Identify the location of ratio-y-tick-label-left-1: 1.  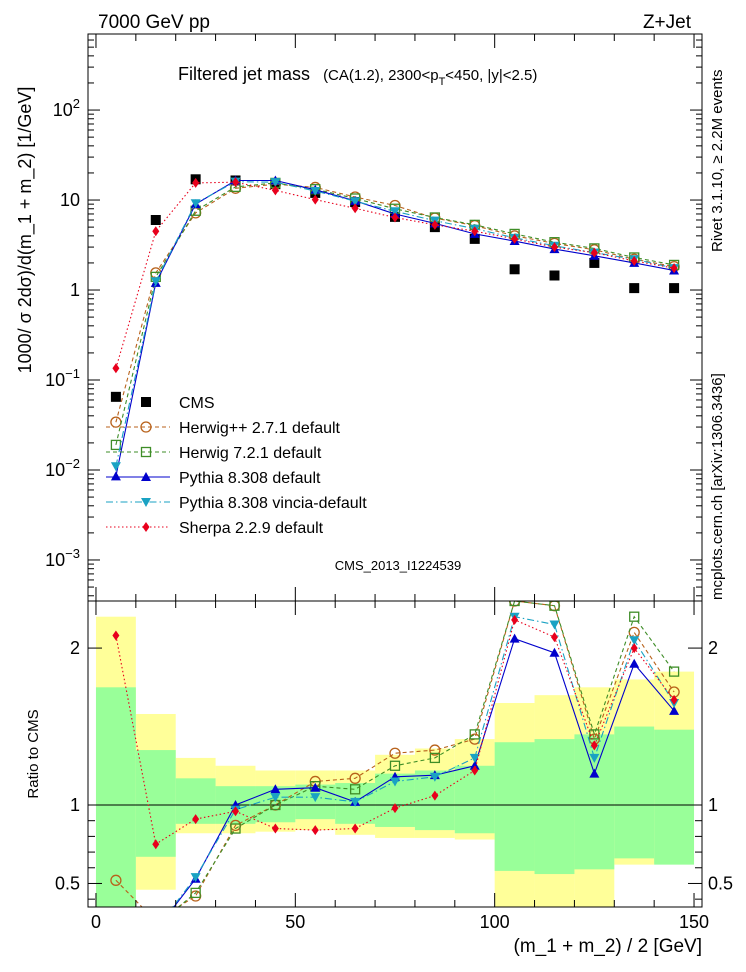
(75, 805).